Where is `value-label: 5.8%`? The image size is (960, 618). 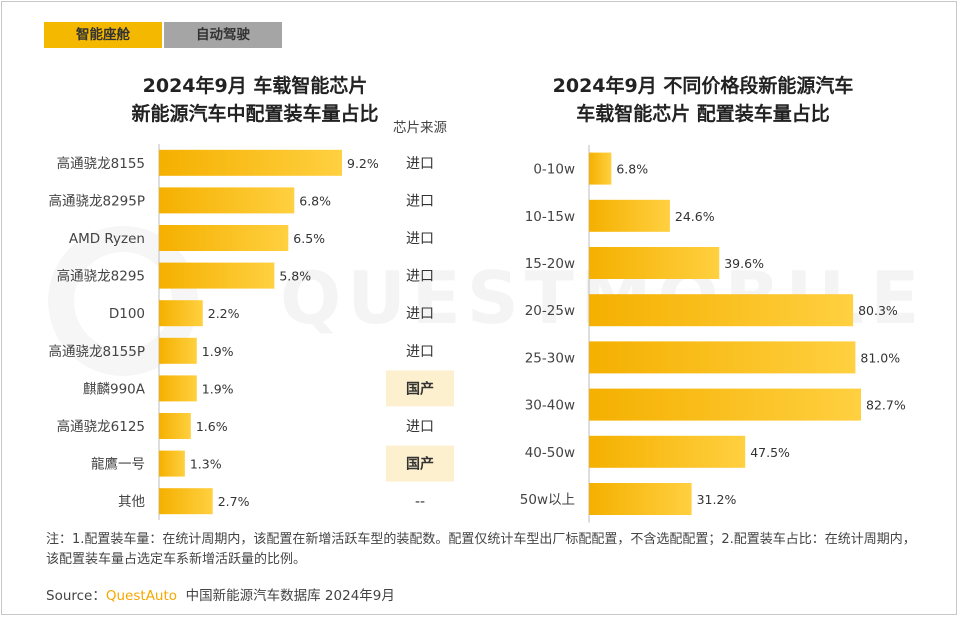 value-label: 5.8% is located at coordinates (295, 276).